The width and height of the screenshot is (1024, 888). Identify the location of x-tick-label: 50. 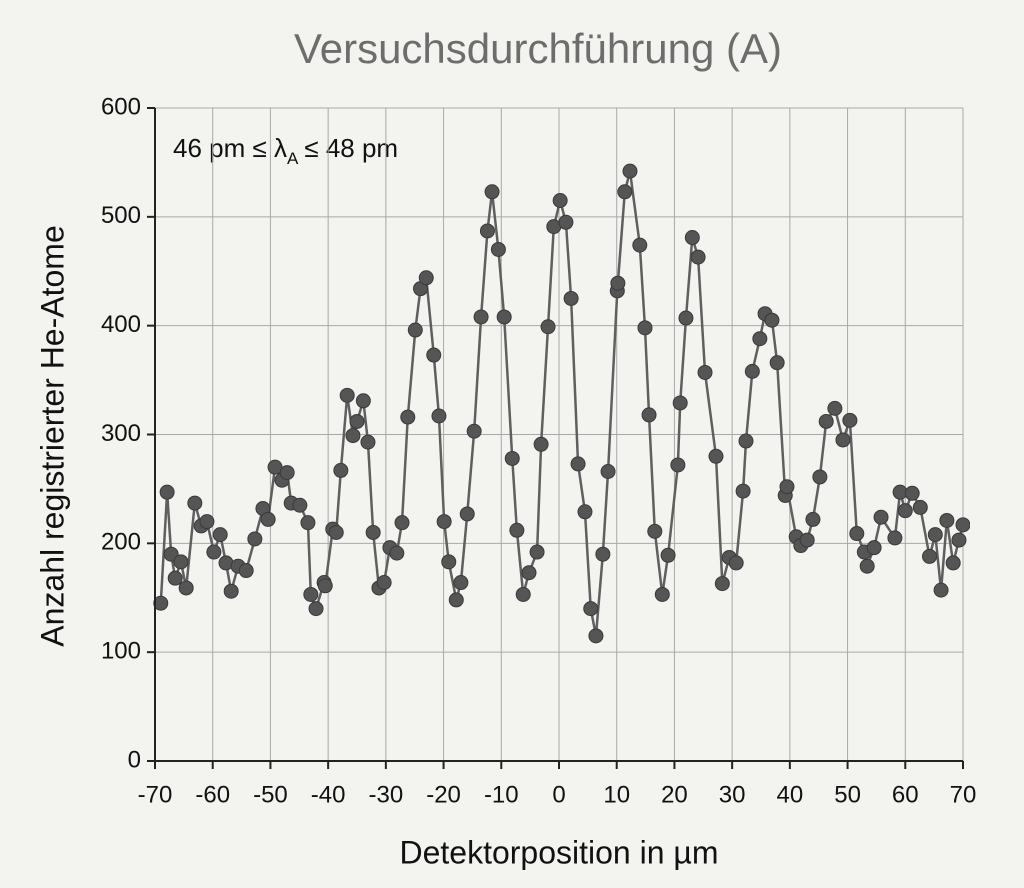
(847, 794).